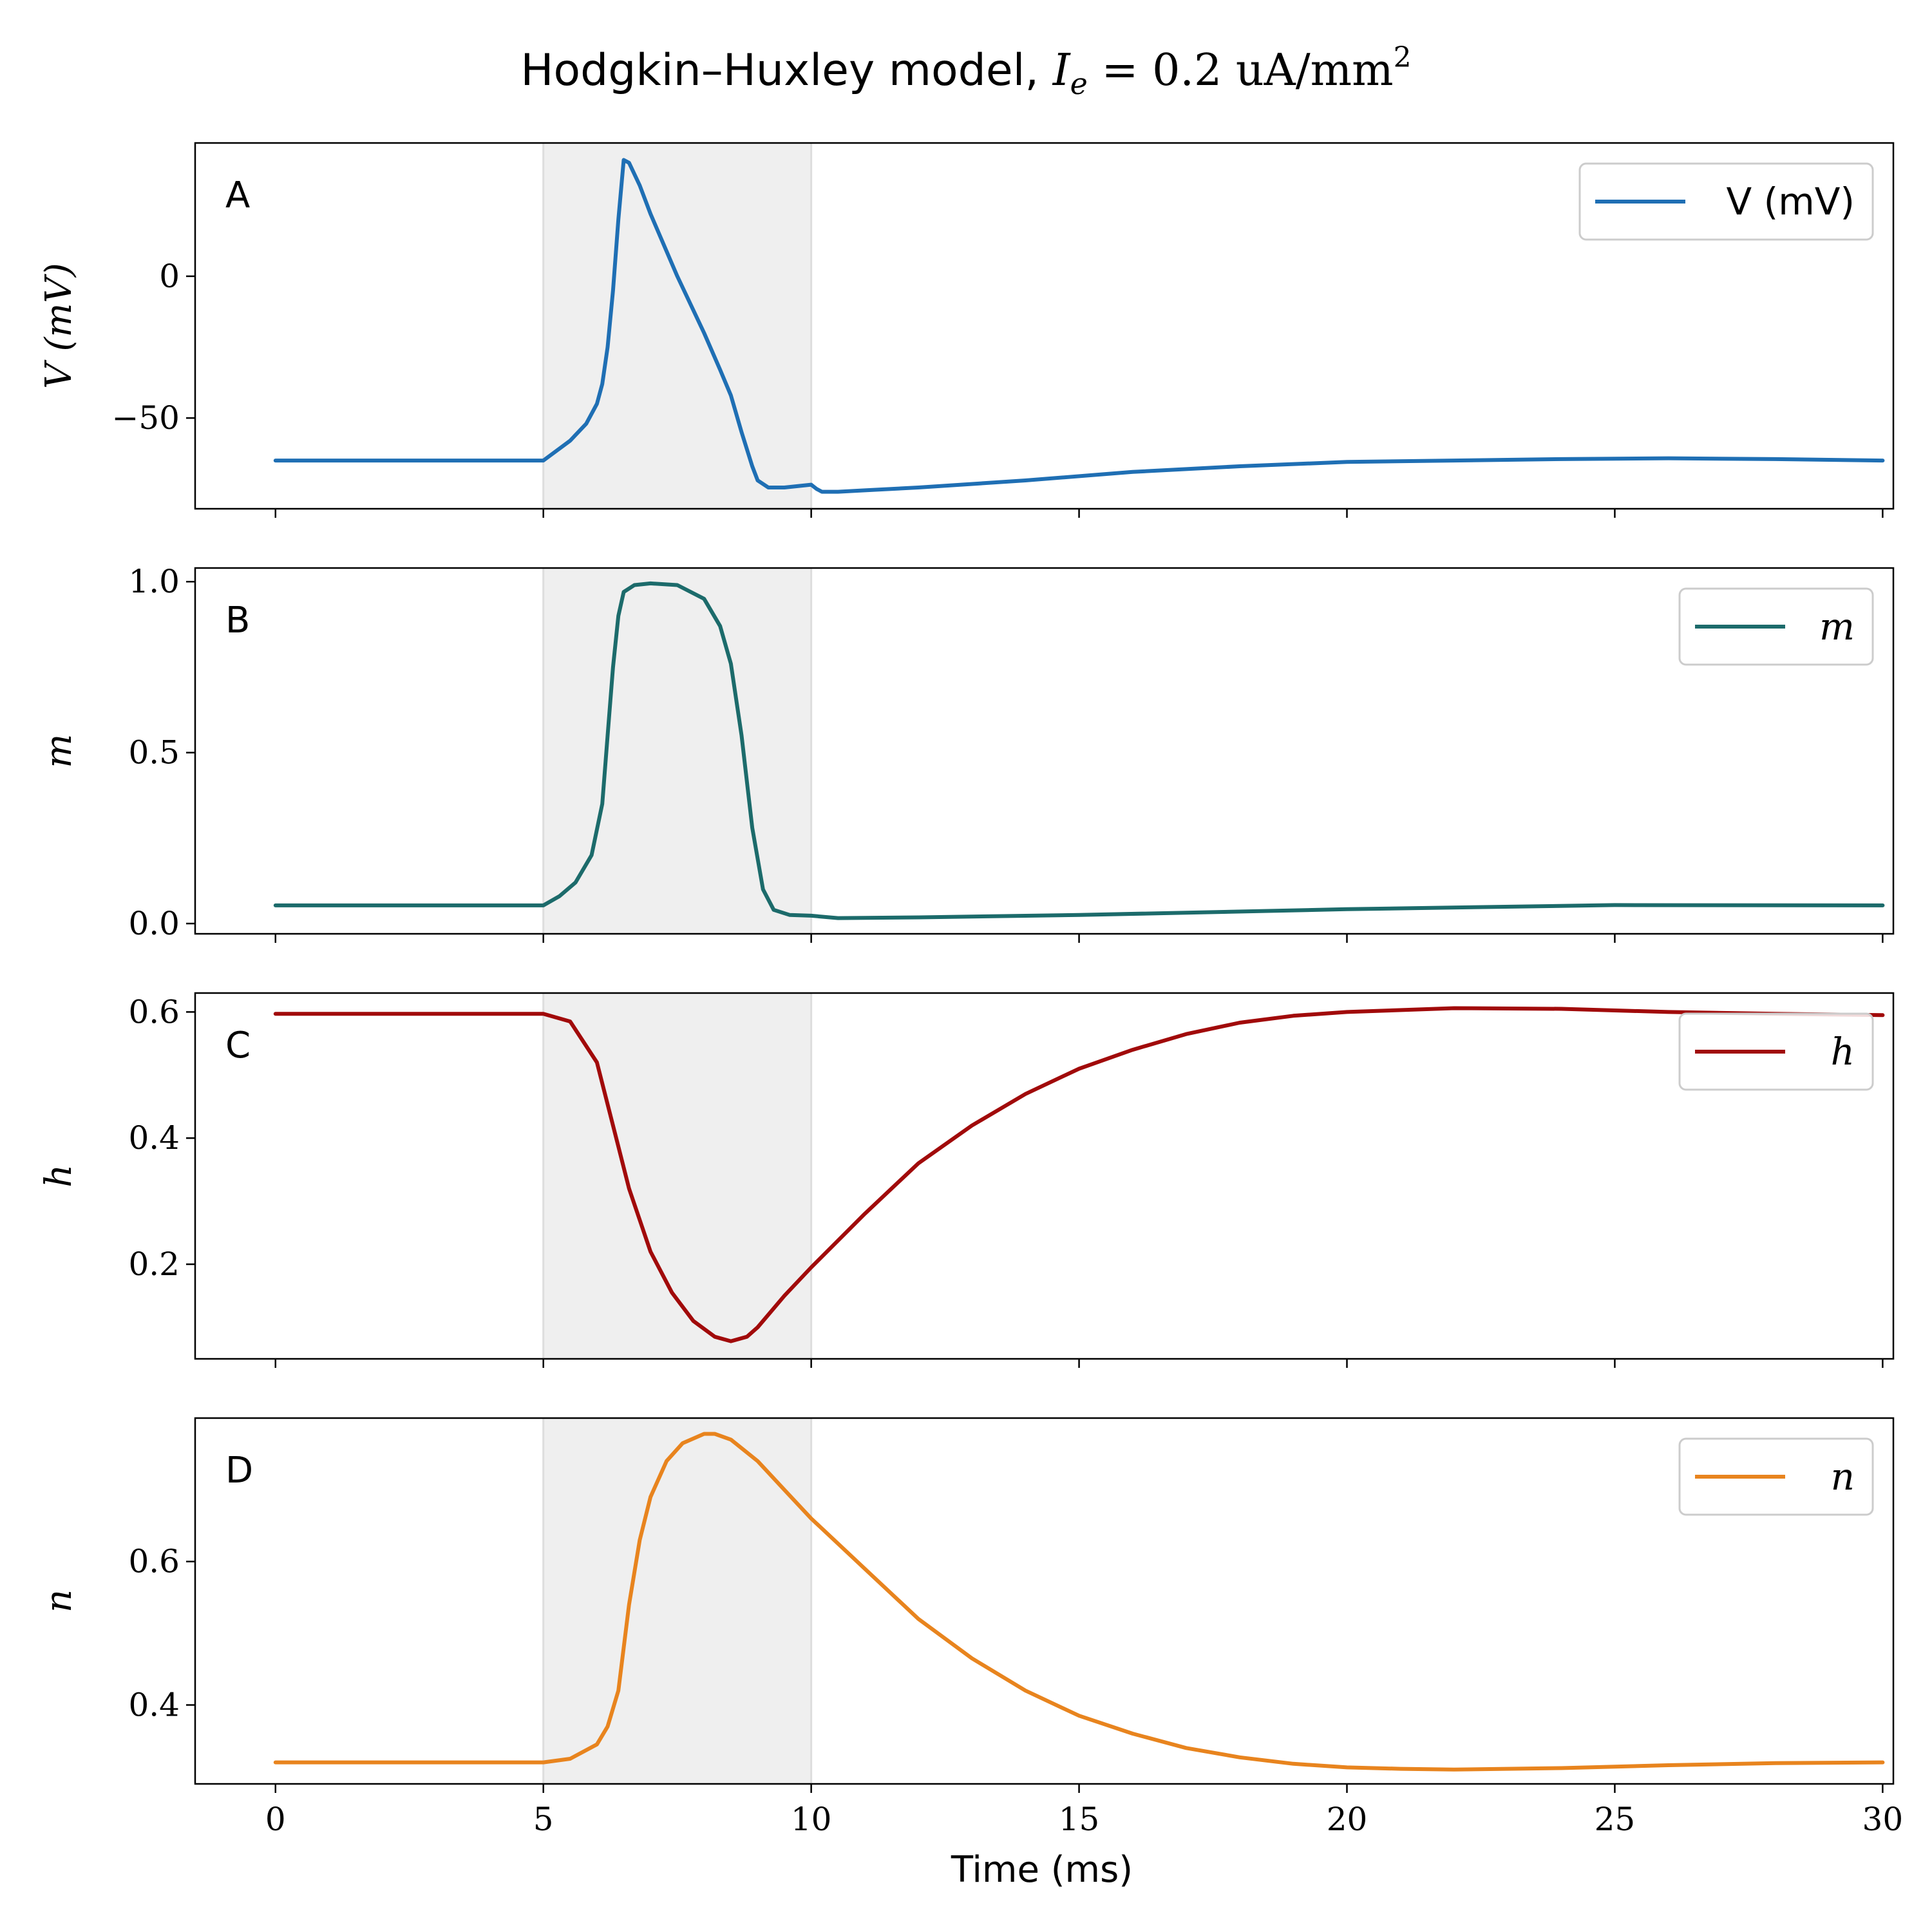 This screenshot has width=1932, height=1932. Describe the element at coordinates (238, 1045) in the screenshot. I see `panel-letter: C` at that location.